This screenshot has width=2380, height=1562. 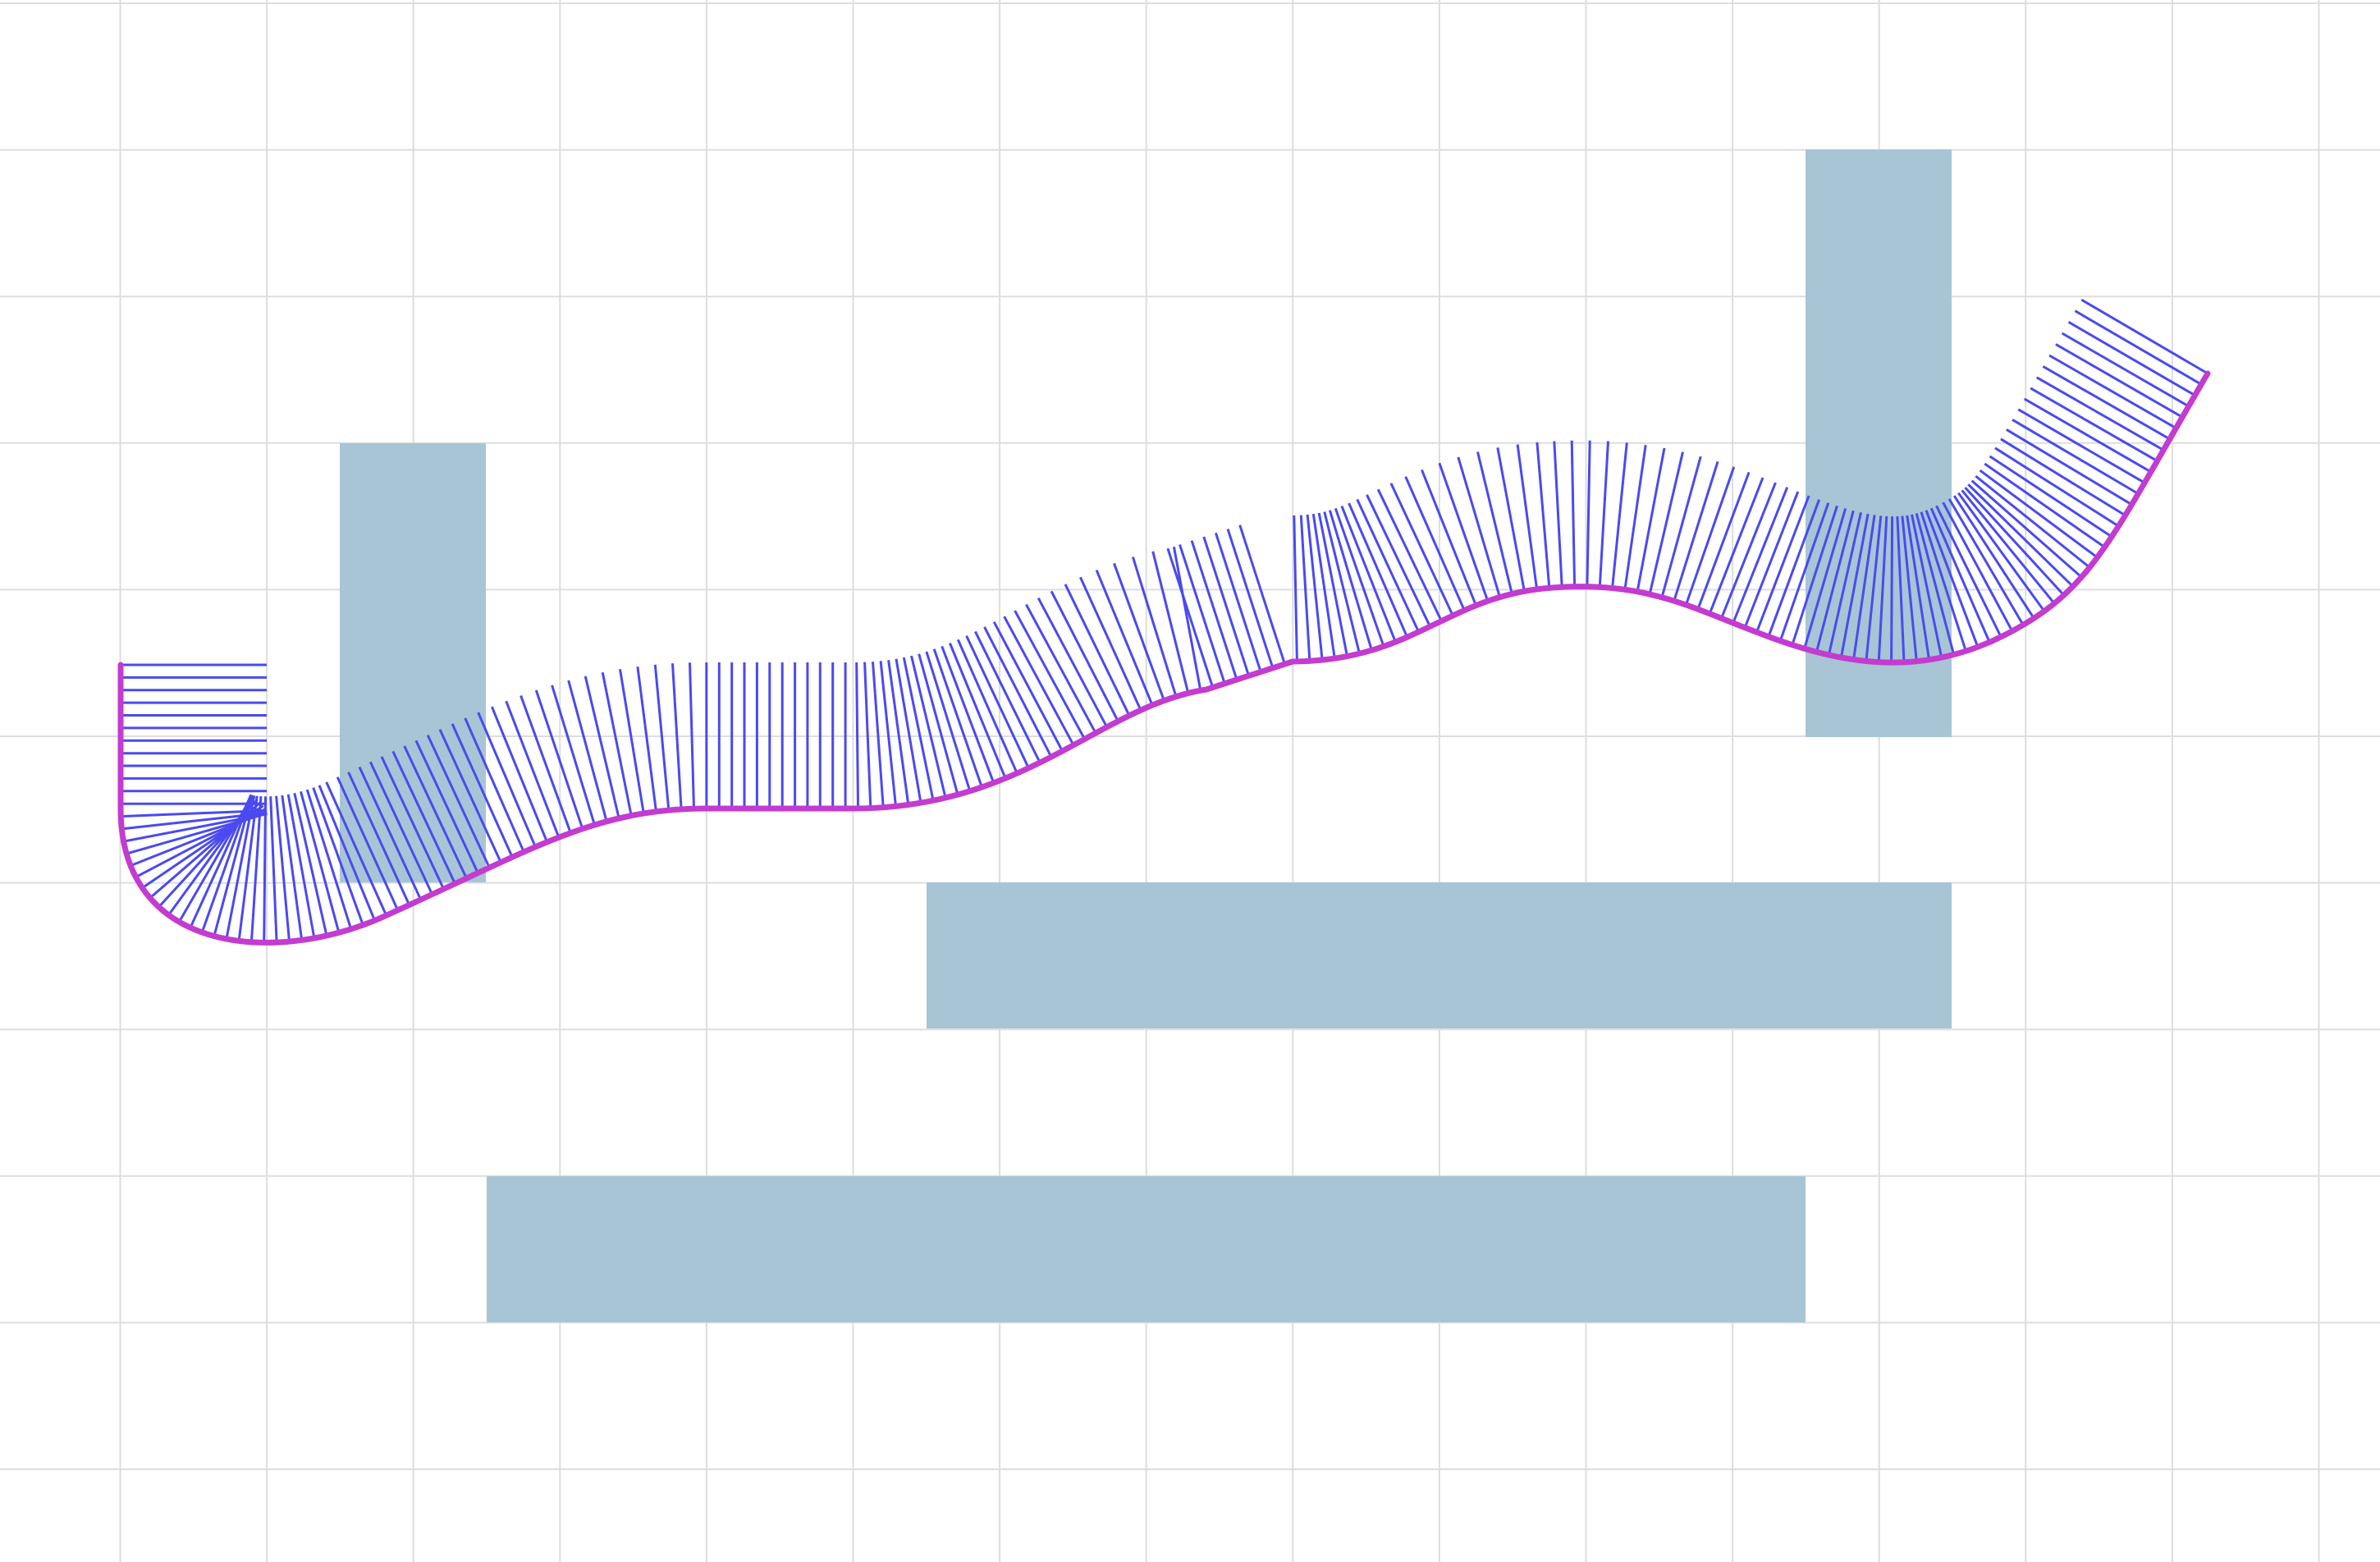 What do you see at coordinates (1146, 1249) in the screenshot?
I see `obstacle-bottom-bar` at bounding box center [1146, 1249].